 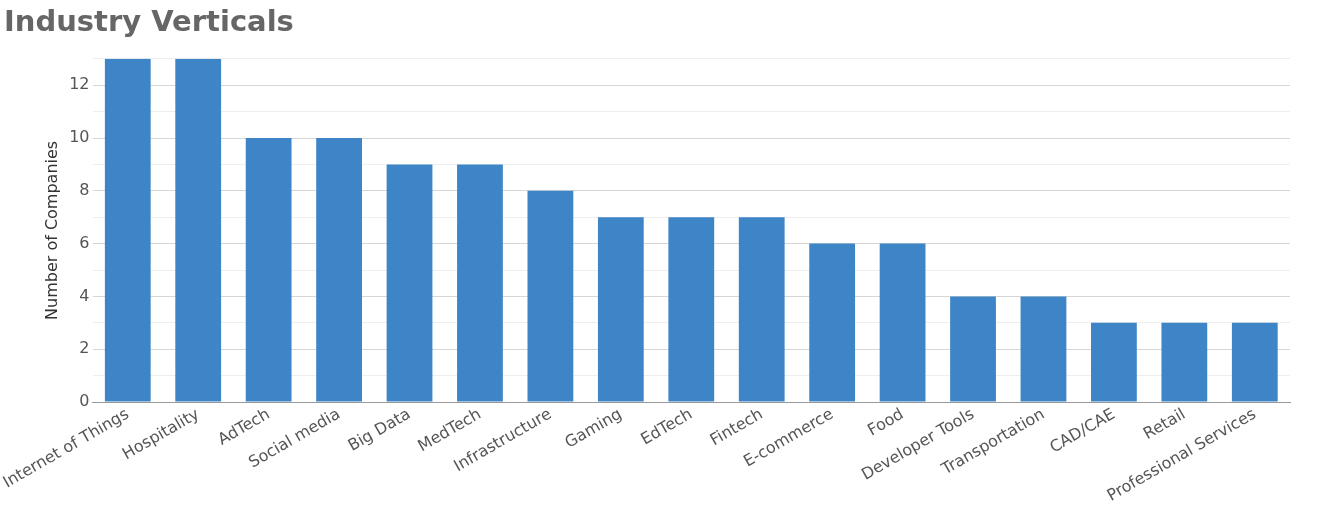 I want to click on x-tick-label: Big Data, so click(x=379, y=429).